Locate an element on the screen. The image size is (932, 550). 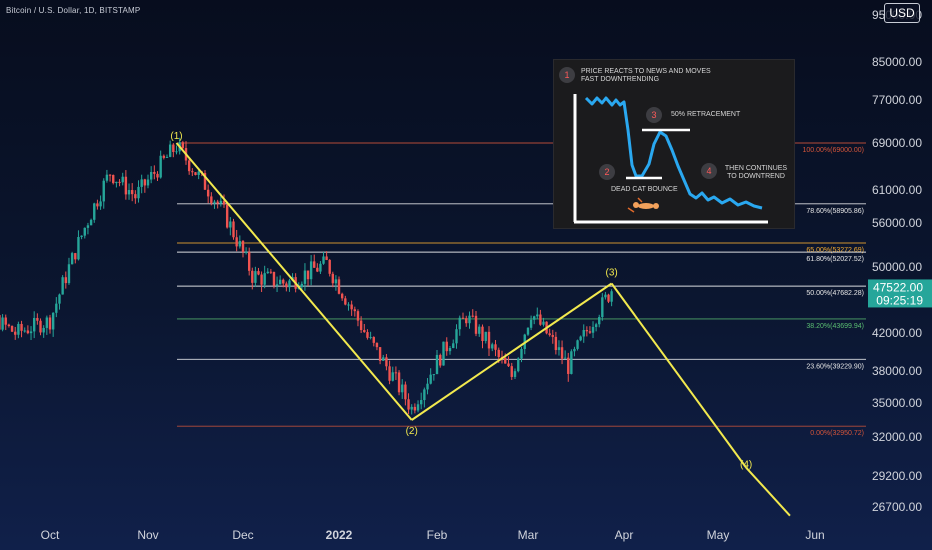
currency-button: USD is located at coordinates (902, 13).